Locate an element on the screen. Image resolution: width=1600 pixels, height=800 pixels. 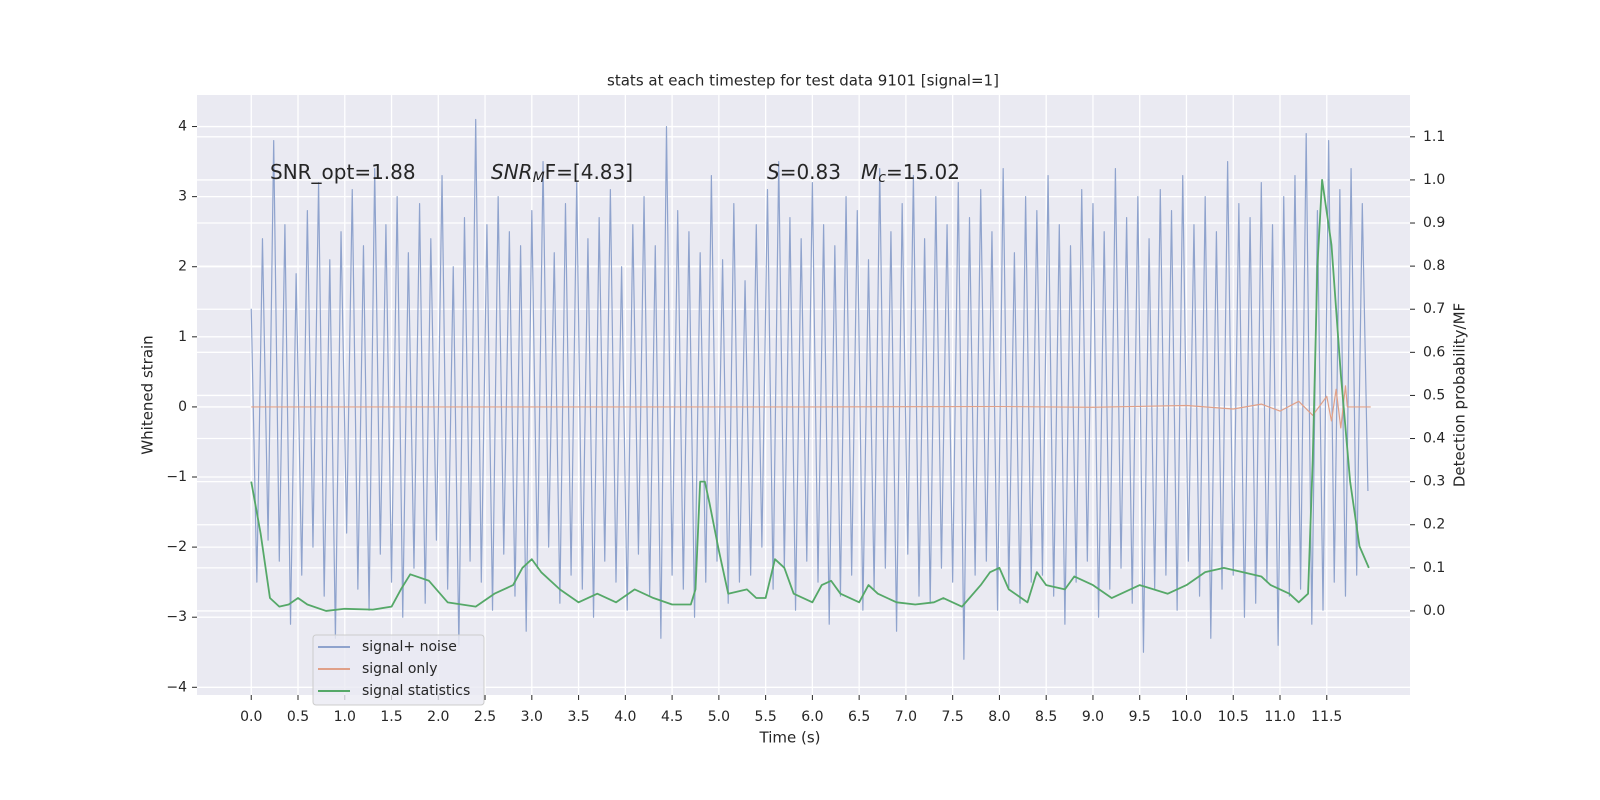
legend-label: signal only is located at coordinates (399, 669).